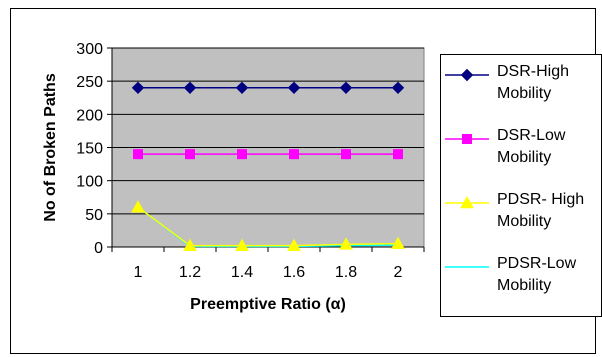  What do you see at coordinates (190, 272) in the screenshot?
I see `x-tick-label: 1.2` at bounding box center [190, 272].